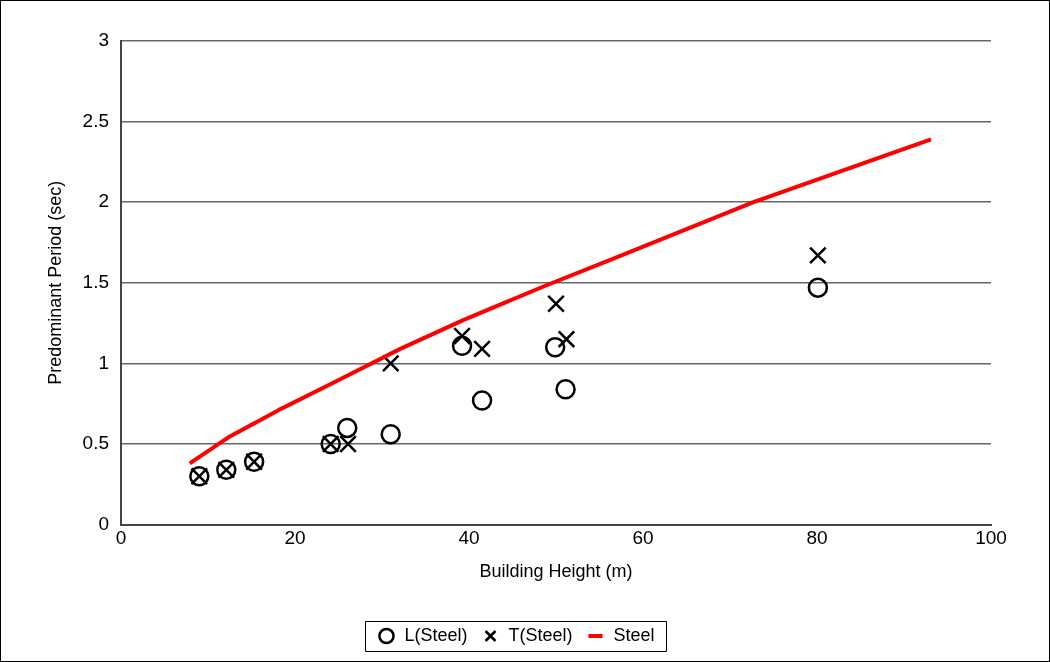 This screenshot has height=662, width=1050. I want to click on x-tick-label: 80, so click(817, 538).